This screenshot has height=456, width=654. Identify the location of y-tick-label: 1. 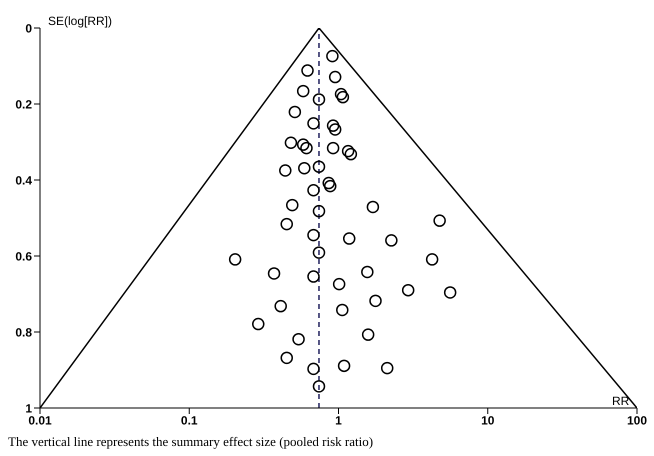
(28, 408).